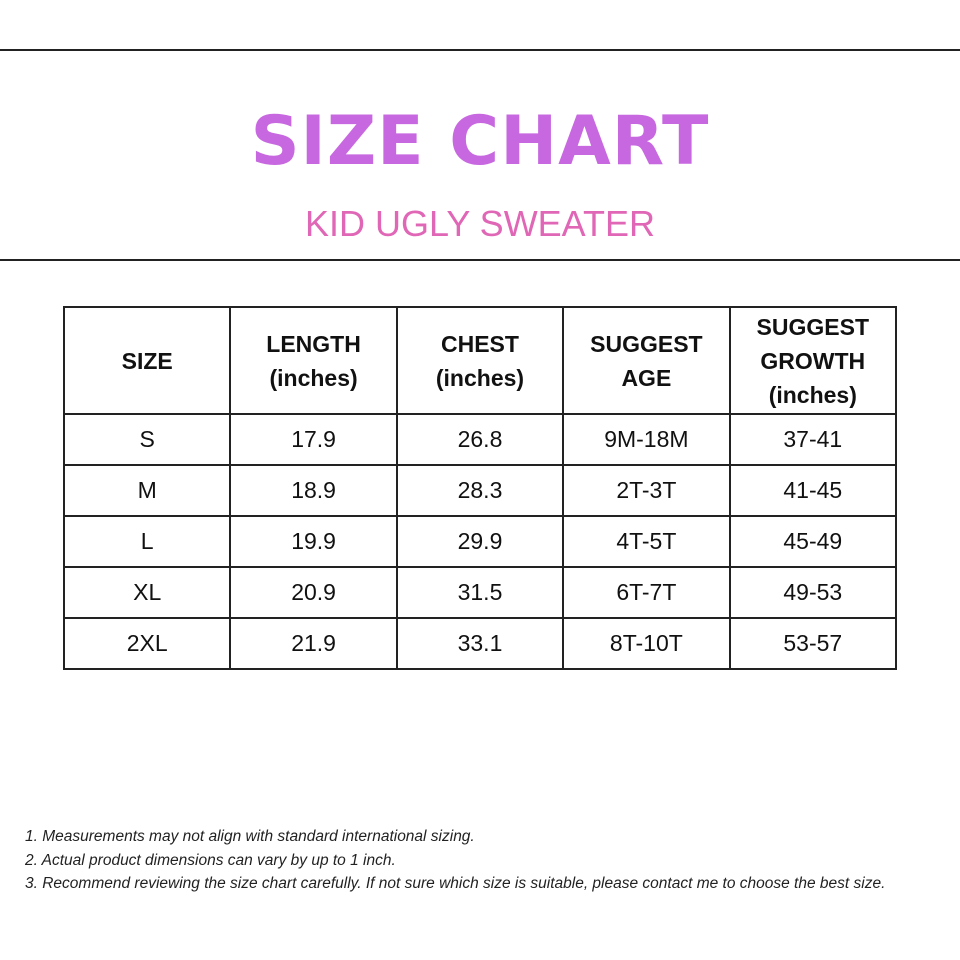 The height and width of the screenshot is (960, 960). I want to click on table-cell: L, so click(147, 541).